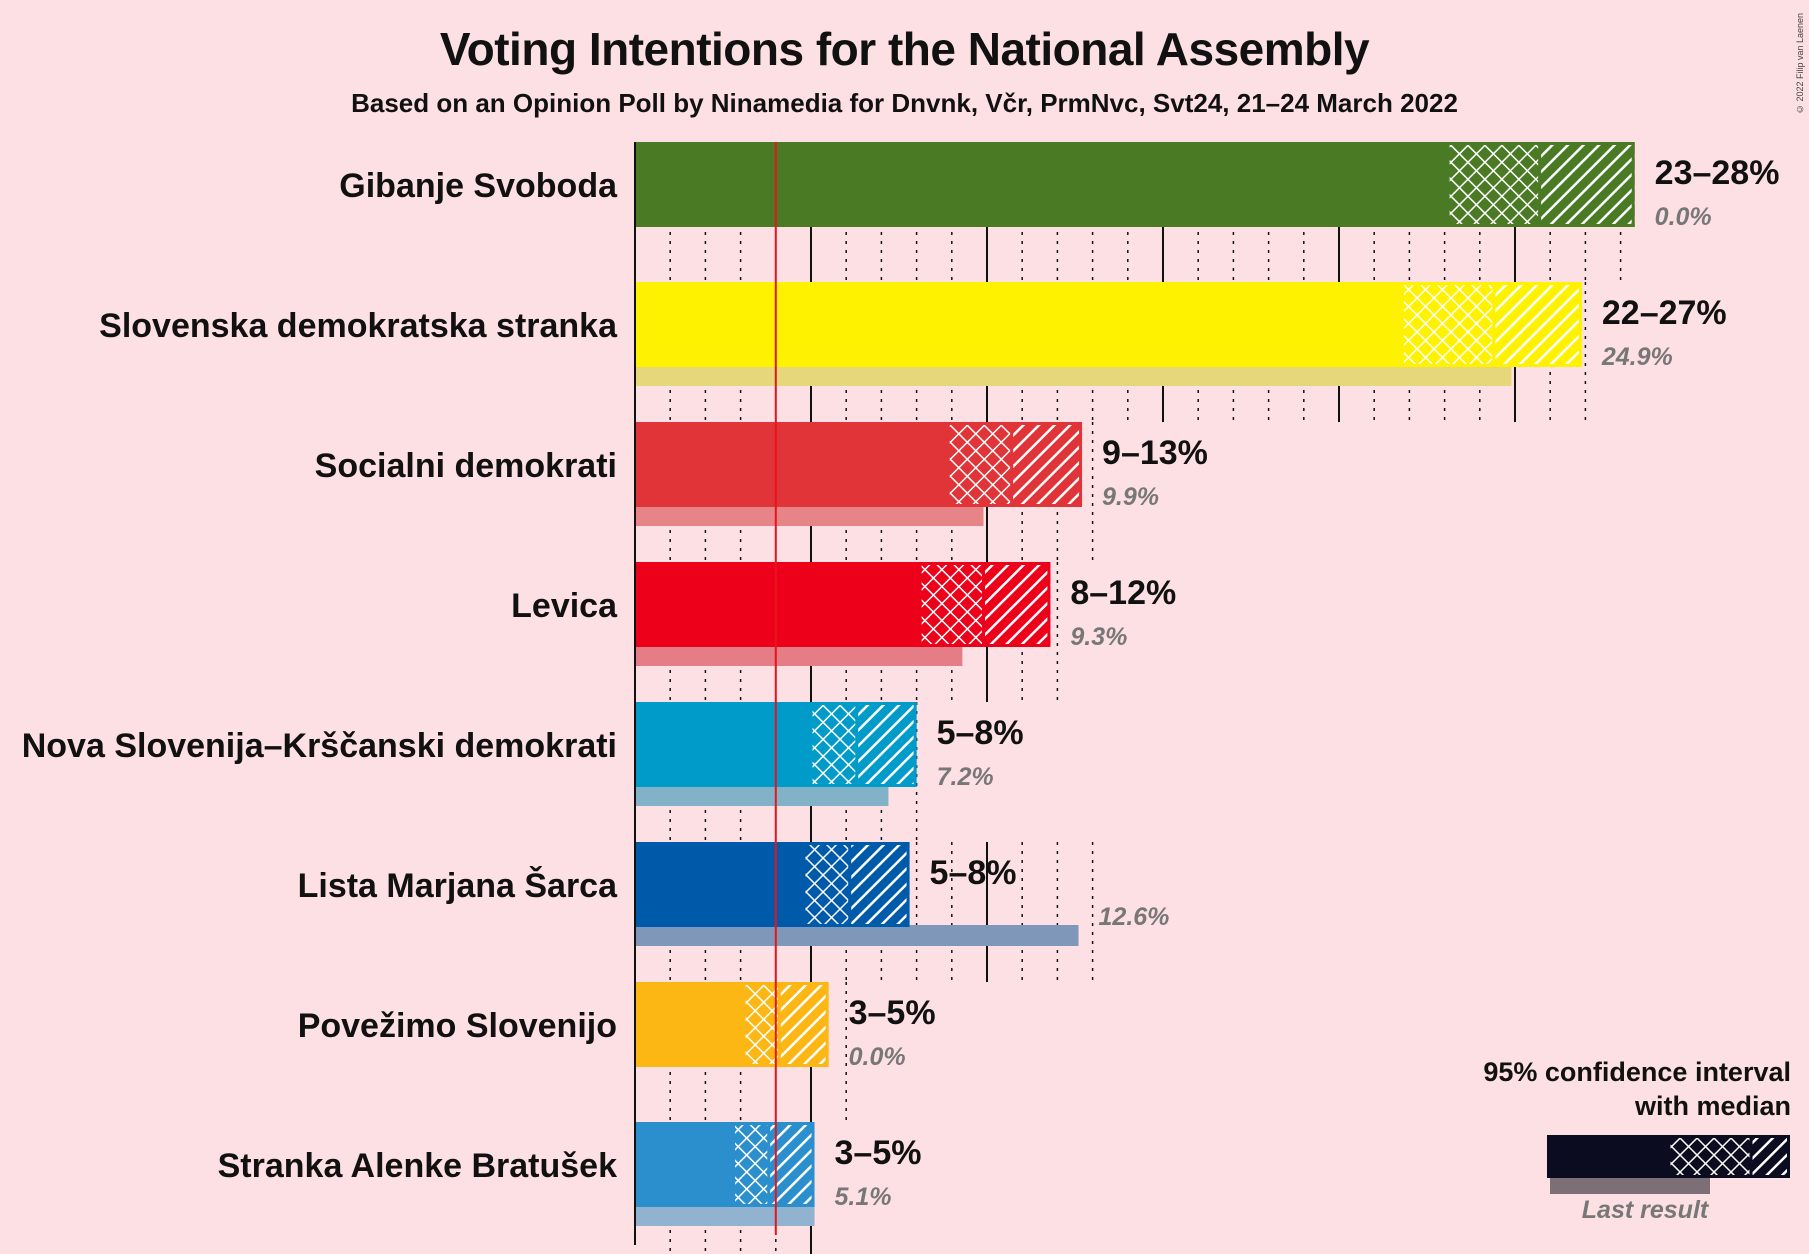  What do you see at coordinates (358, 326) in the screenshot?
I see `party-label: Slovenska demokratska stranka` at bounding box center [358, 326].